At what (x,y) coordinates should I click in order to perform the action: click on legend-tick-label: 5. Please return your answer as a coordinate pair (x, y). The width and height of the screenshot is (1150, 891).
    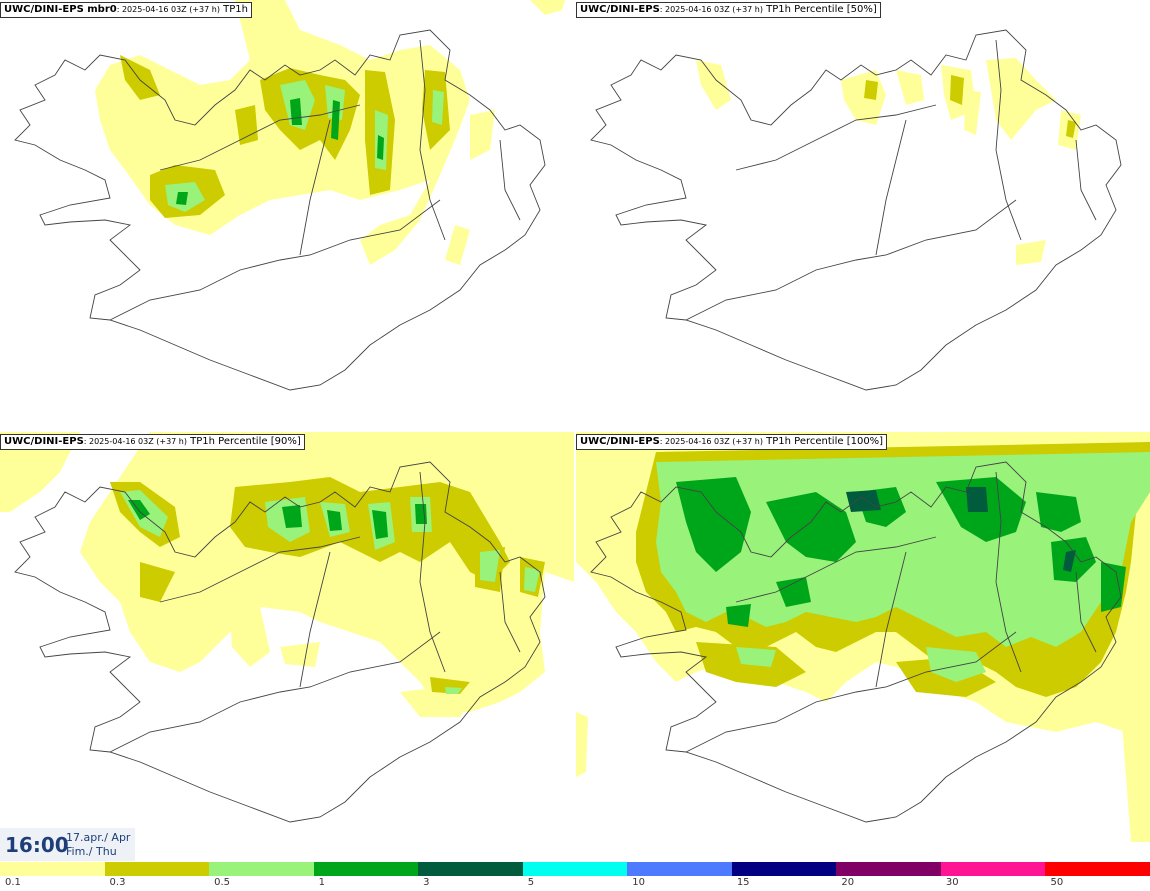
    Looking at the image, I should click on (531, 882).